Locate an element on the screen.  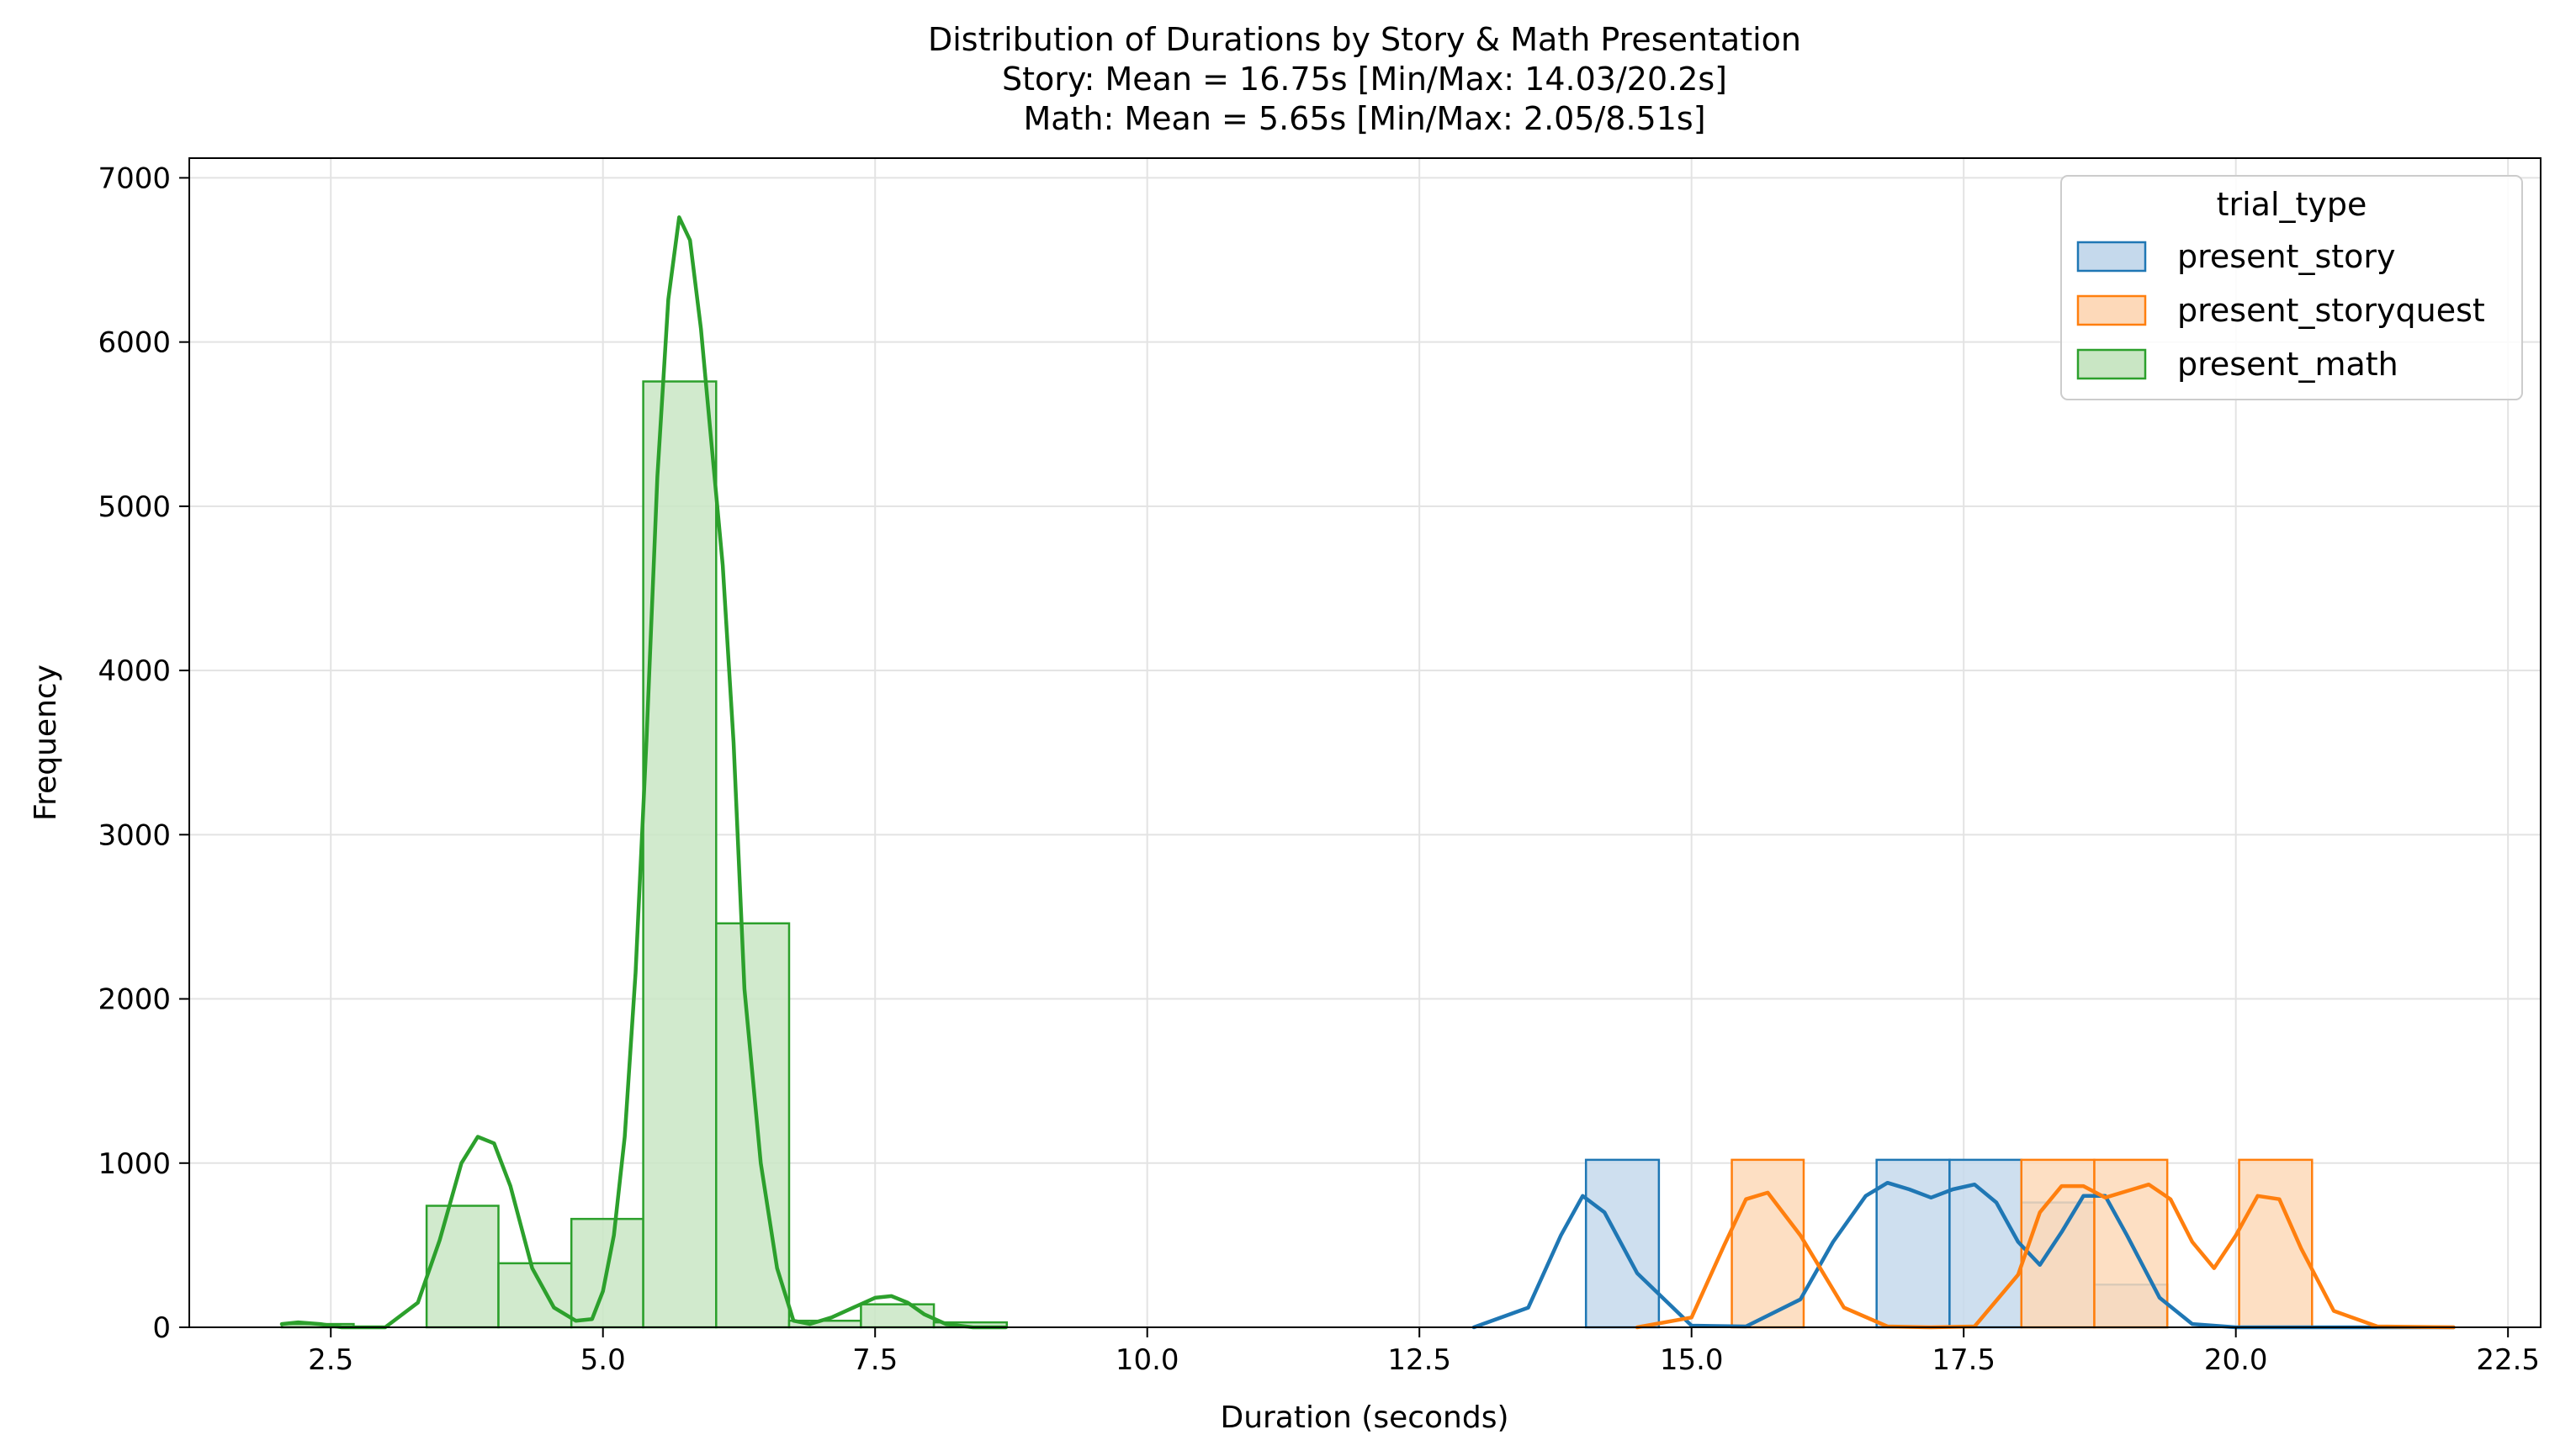
x-tick-label: 7.5 is located at coordinates (875, 1360).